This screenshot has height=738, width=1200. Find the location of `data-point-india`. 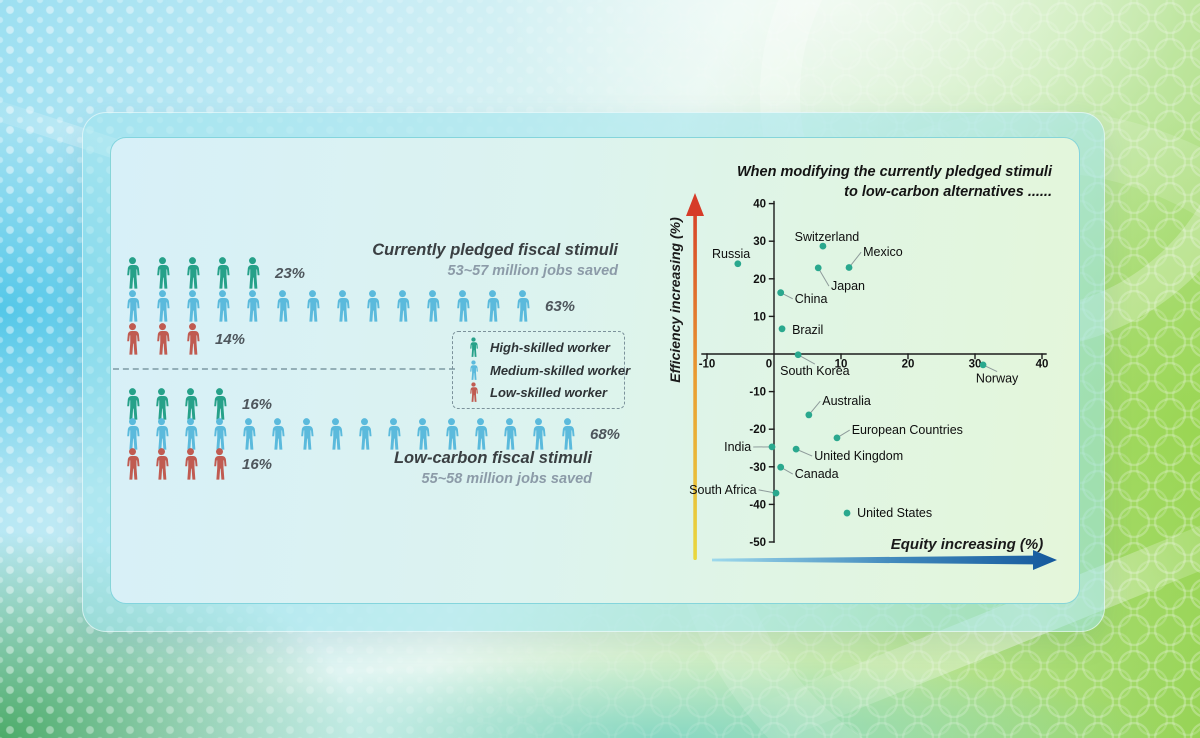

data-point-india is located at coordinates (772, 447).